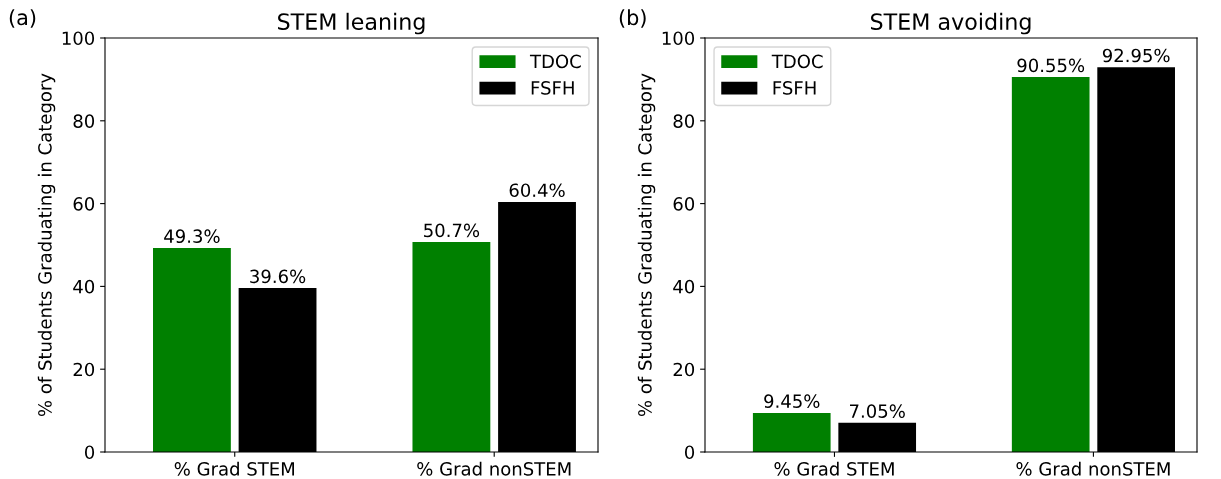 This screenshot has width=1221, height=479. I want to click on data-label: 92.95%, so click(1136, 55).